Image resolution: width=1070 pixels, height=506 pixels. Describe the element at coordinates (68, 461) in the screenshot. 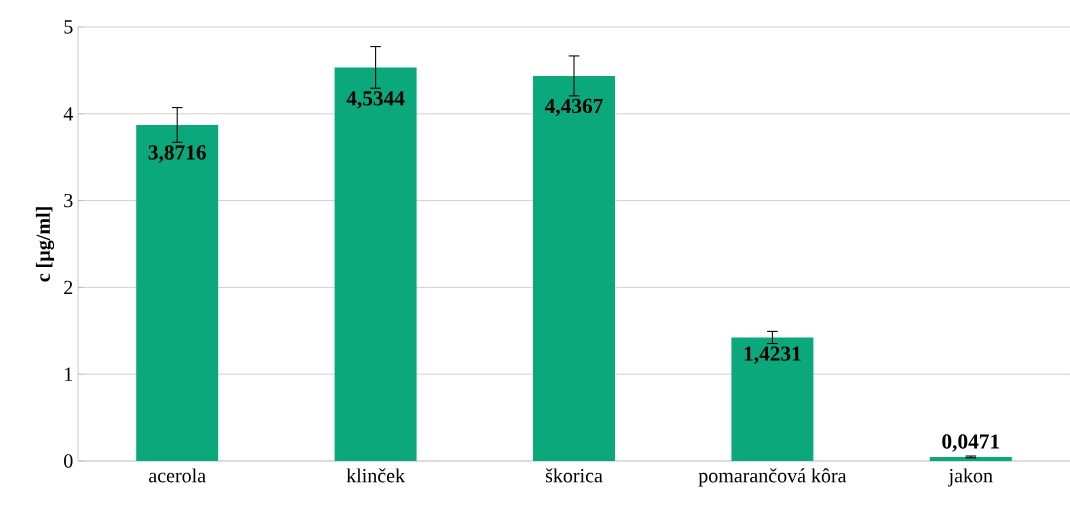

I see `y-tick-label: 0` at that location.